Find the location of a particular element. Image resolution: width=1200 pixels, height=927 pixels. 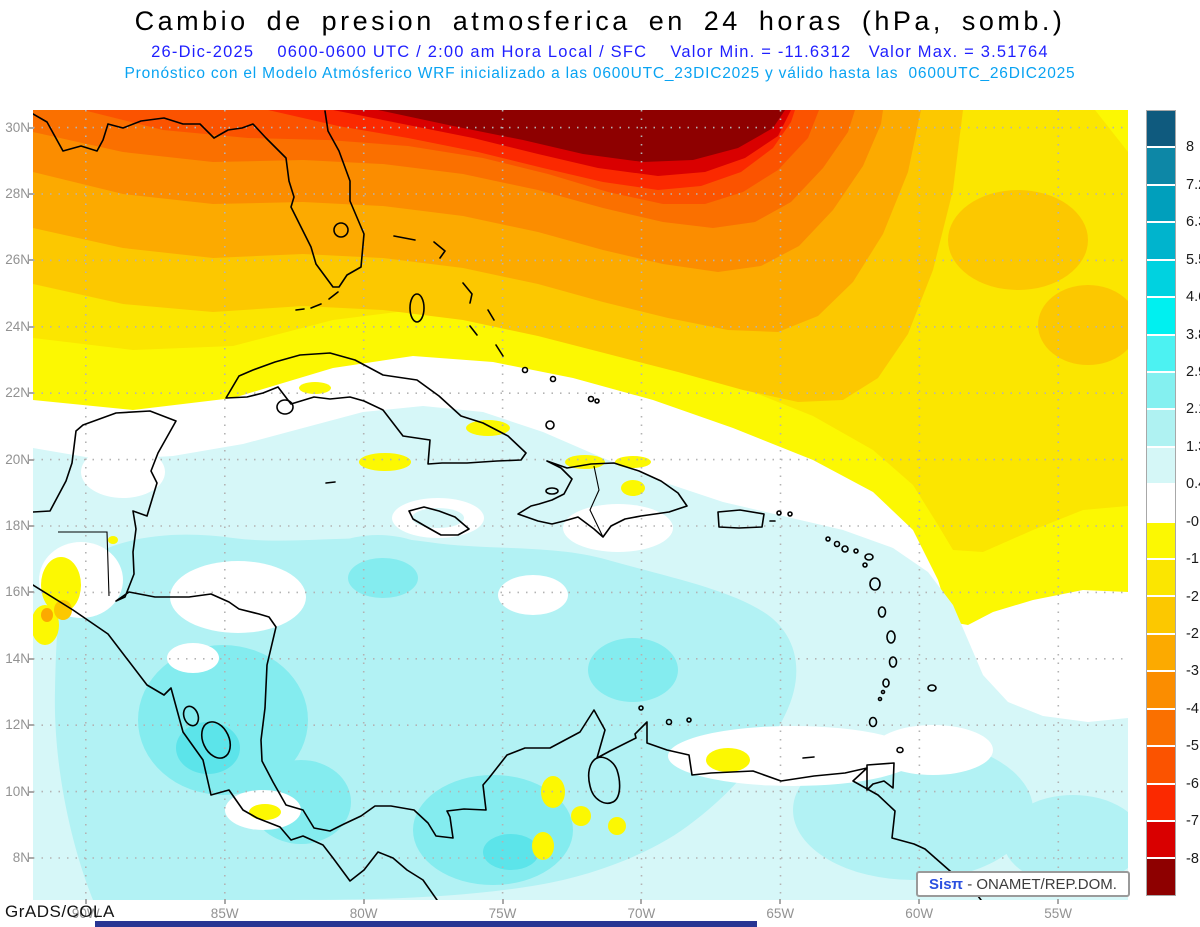

colorbar-label: 5.5 is located at coordinates (1193, 259).